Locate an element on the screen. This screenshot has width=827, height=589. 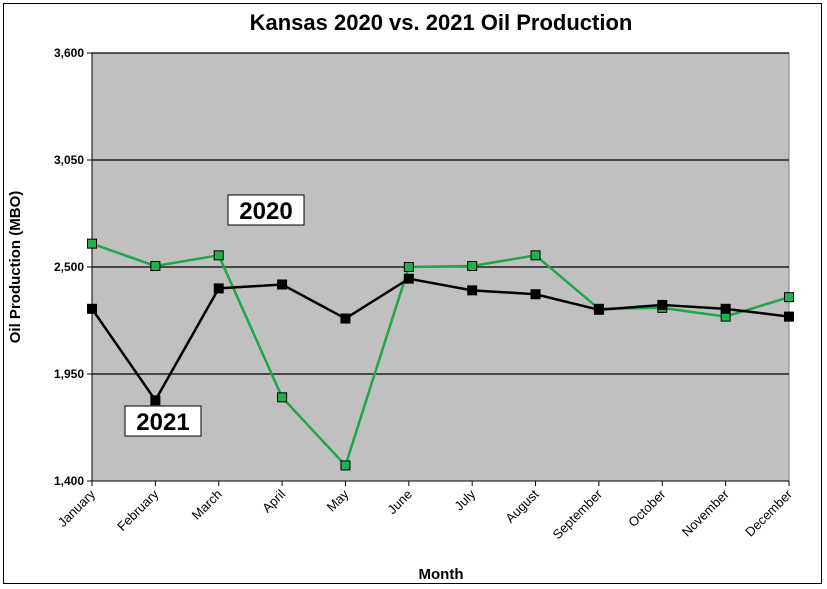
y-tick-label: 3,600 is located at coordinates (69, 53).